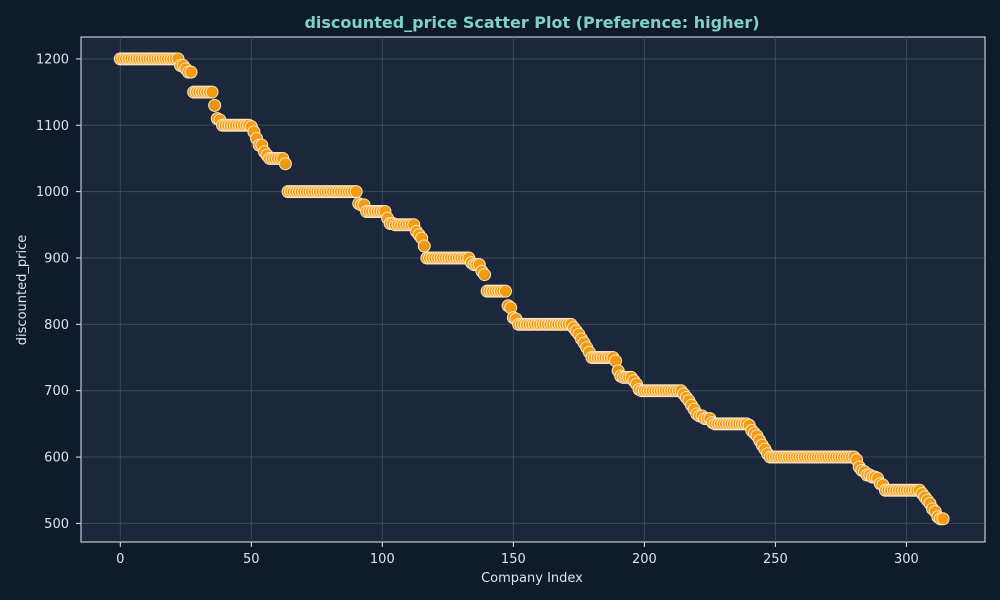 The width and height of the screenshot is (1000, 600). Describe the element at coordinates (52, 126) in the screenshot. I see `y-tick-label: 1100` at that location.